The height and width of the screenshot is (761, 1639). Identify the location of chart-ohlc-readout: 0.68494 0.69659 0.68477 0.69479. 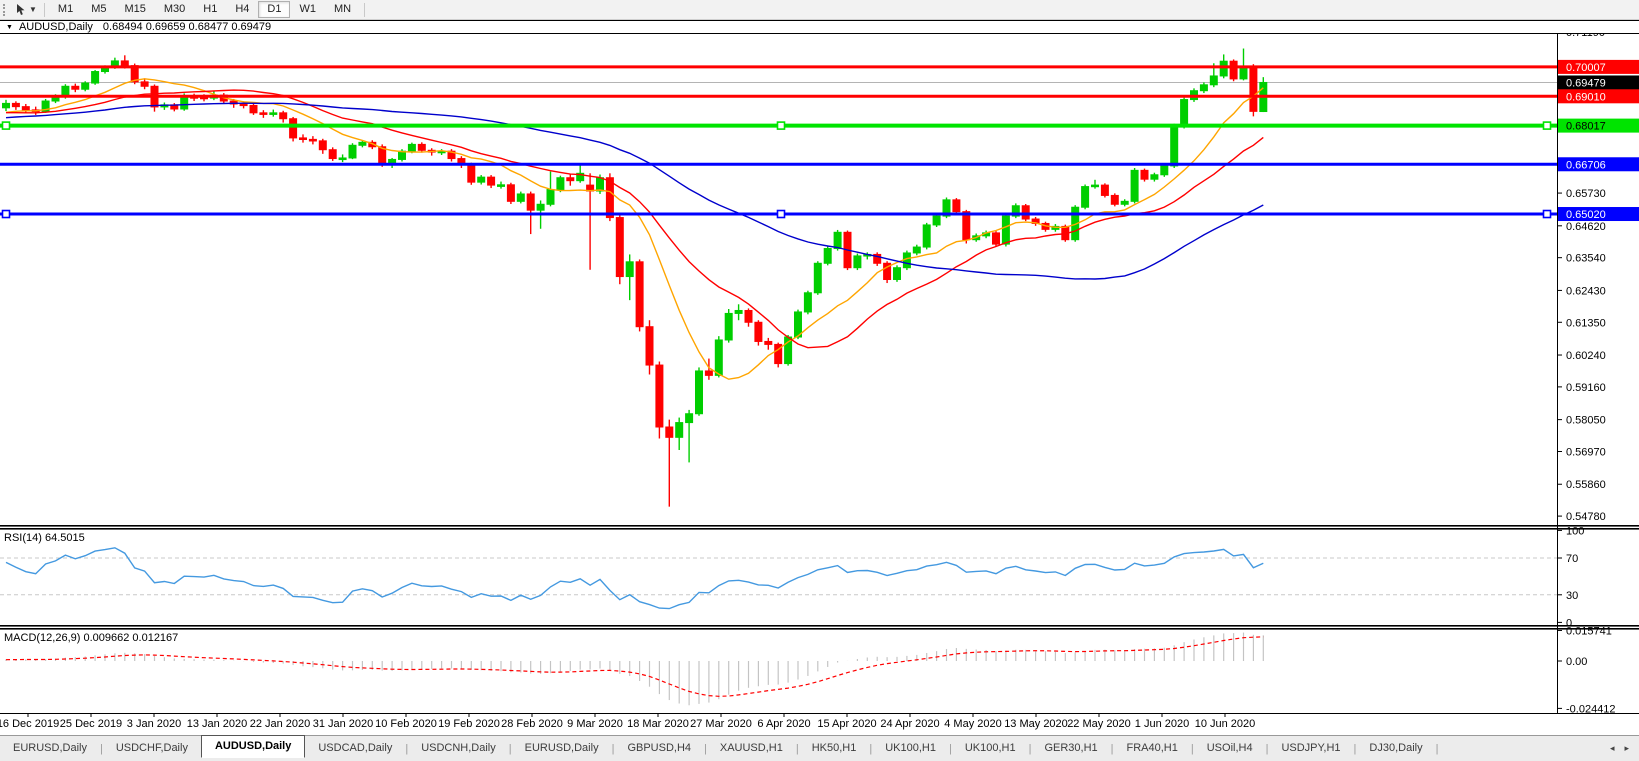
(187, 27).